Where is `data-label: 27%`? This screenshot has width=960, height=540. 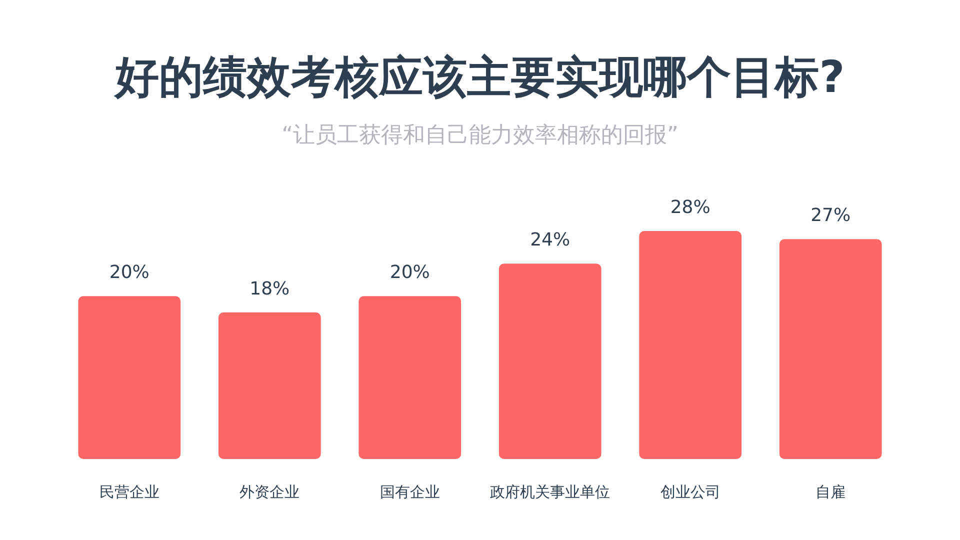 data-label: 27% is located at coordinates (830, 215).